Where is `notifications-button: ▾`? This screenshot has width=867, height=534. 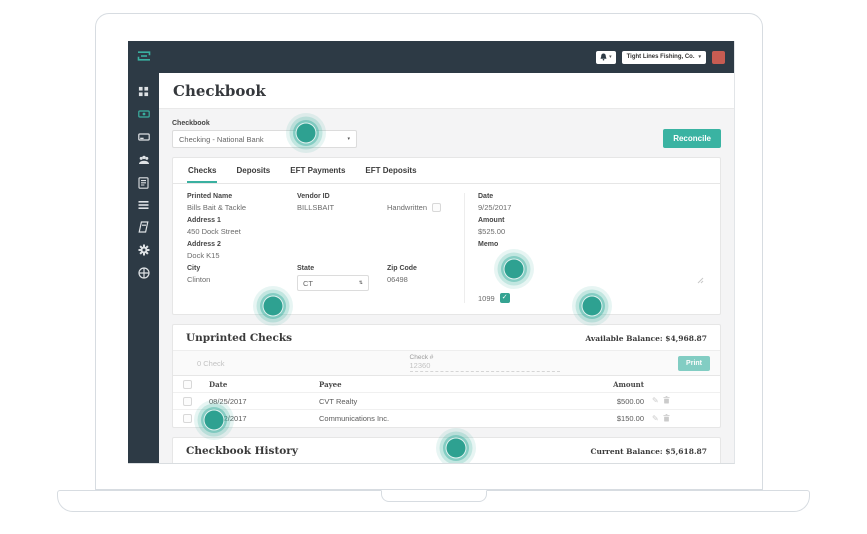 notifications-button: ▾ is located at coordinates (606, 57).